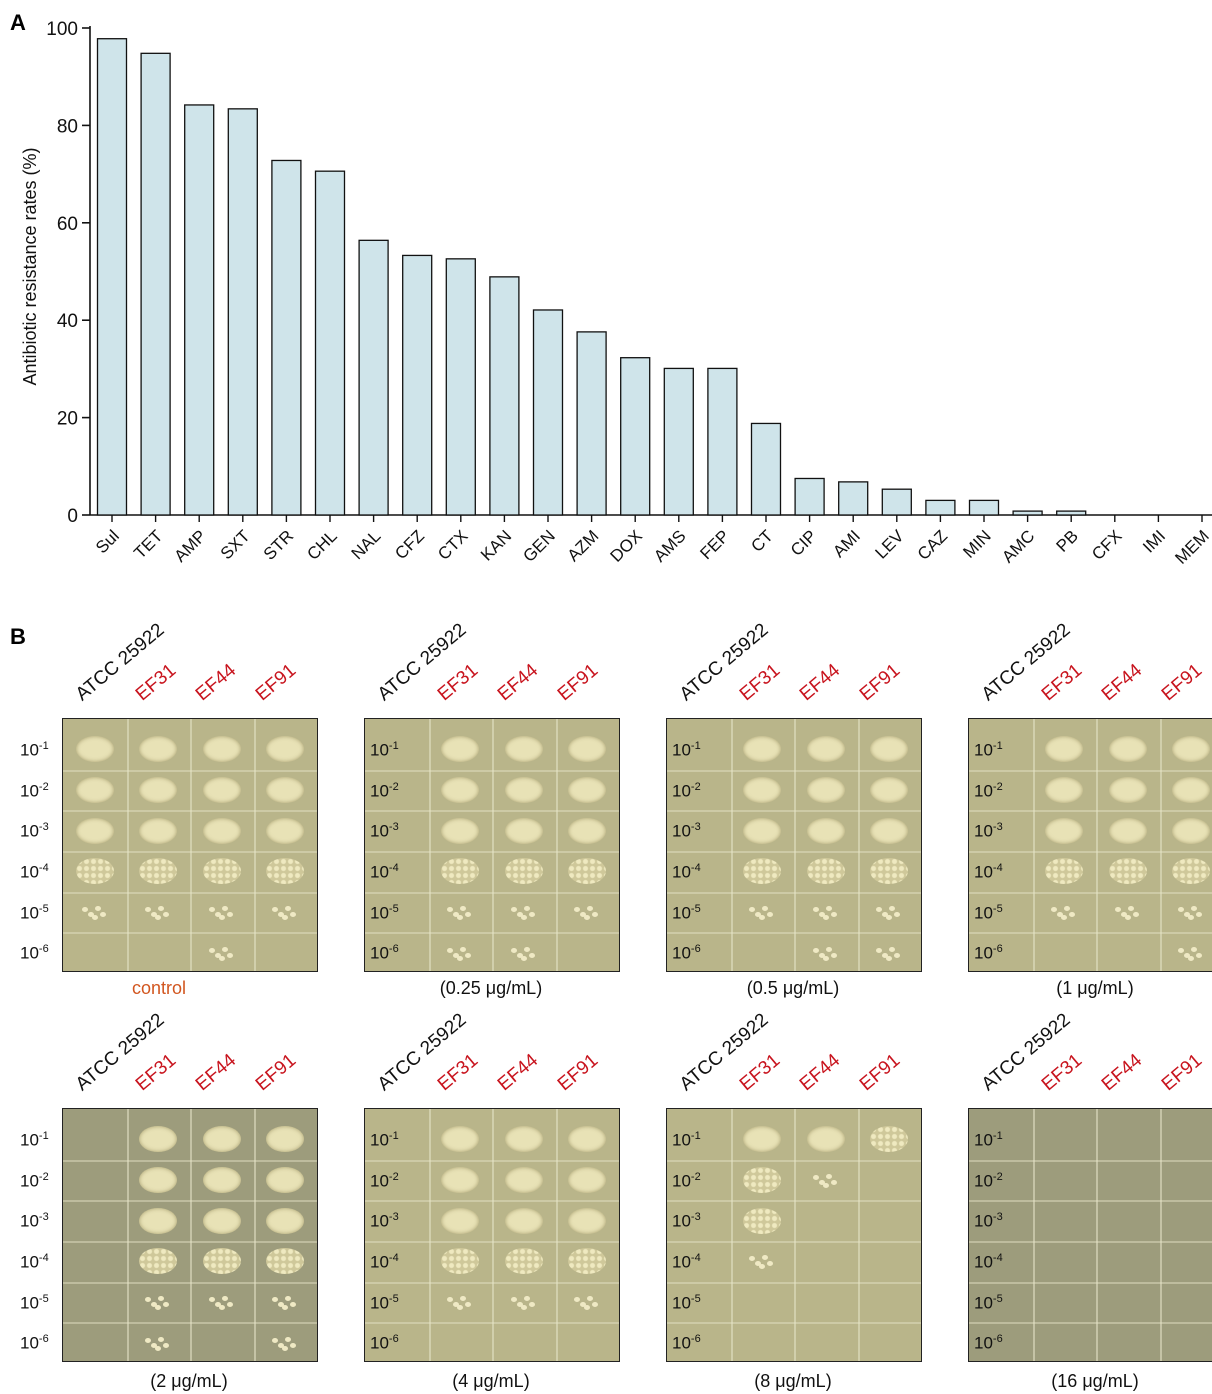 Image resolution: width=1212 pixels, height=1394 pixels. What do you see at coordinates (67, 224) in the screenshot?
I see `y-tick-label: 60` at bounding box center [67, 224].